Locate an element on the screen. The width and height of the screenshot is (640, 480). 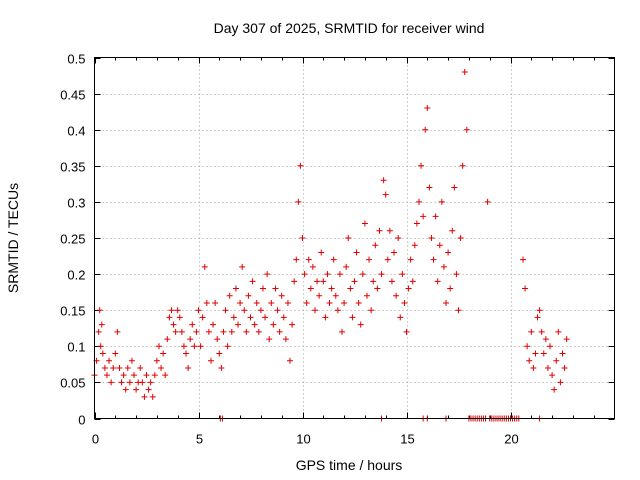
x-tick-label: 0 is located at coordinates (95, 439).